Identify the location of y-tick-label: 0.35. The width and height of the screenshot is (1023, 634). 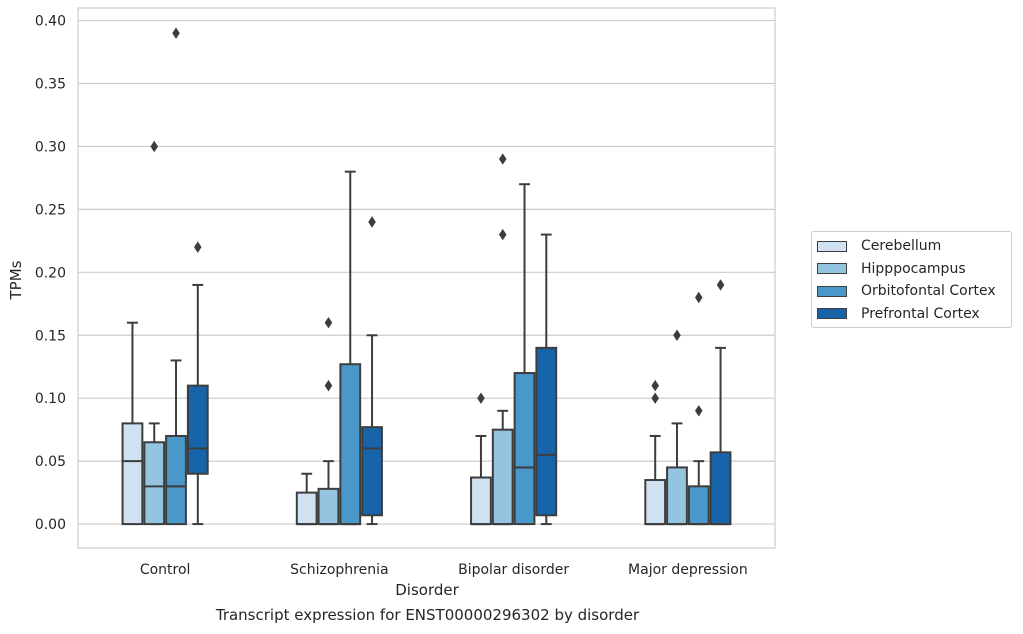
(50, 85).